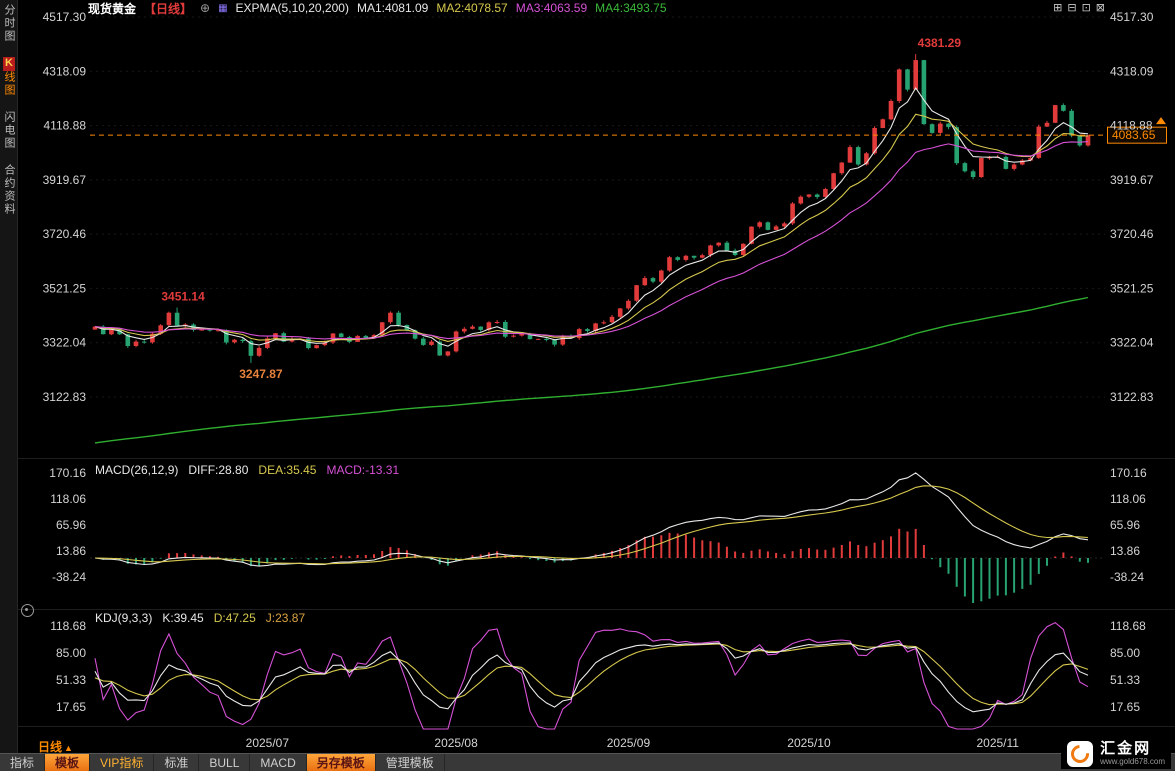 This screenshot has height=771, width=1175. What do you see at coordinates (292, 8) in the screenshot?
I see `indicator-name: EXPMA(5,10,20,200)` at bounding box center [292, 8].